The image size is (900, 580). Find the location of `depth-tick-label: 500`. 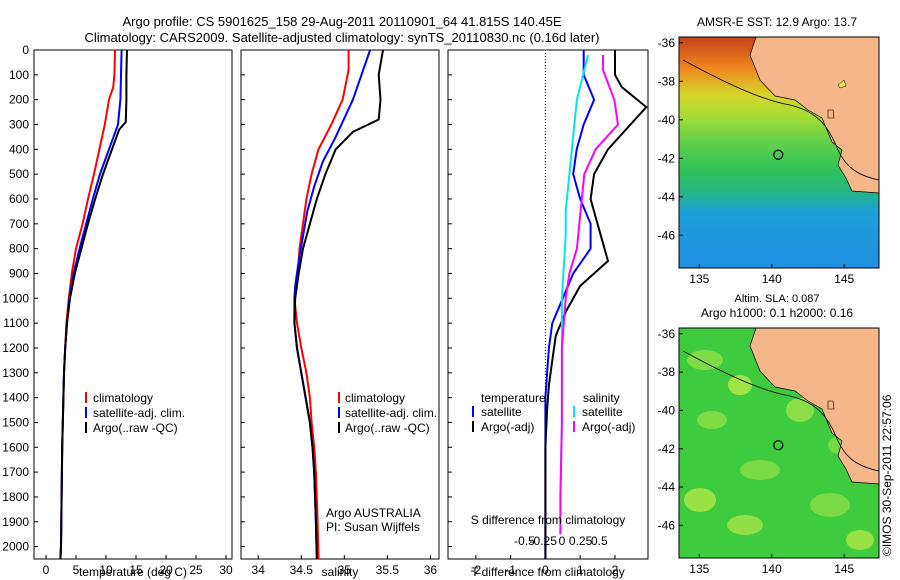

depth-tick-label: 500 is located at coordinates (19, 174).